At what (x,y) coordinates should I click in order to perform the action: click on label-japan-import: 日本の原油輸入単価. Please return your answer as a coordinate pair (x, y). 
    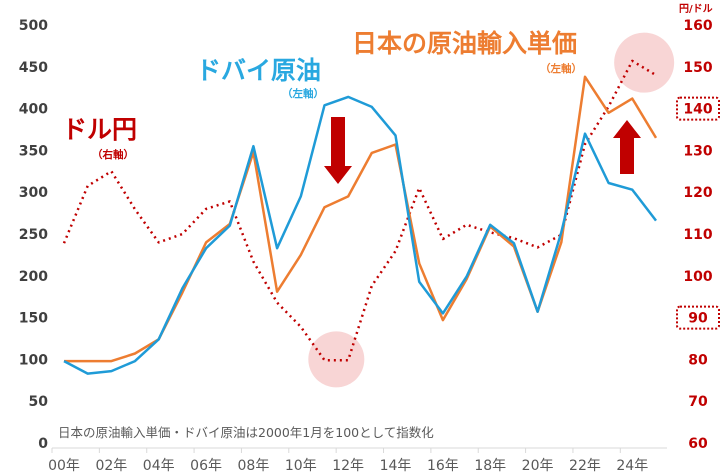
    Looking at the image, I should click on (464, 43).